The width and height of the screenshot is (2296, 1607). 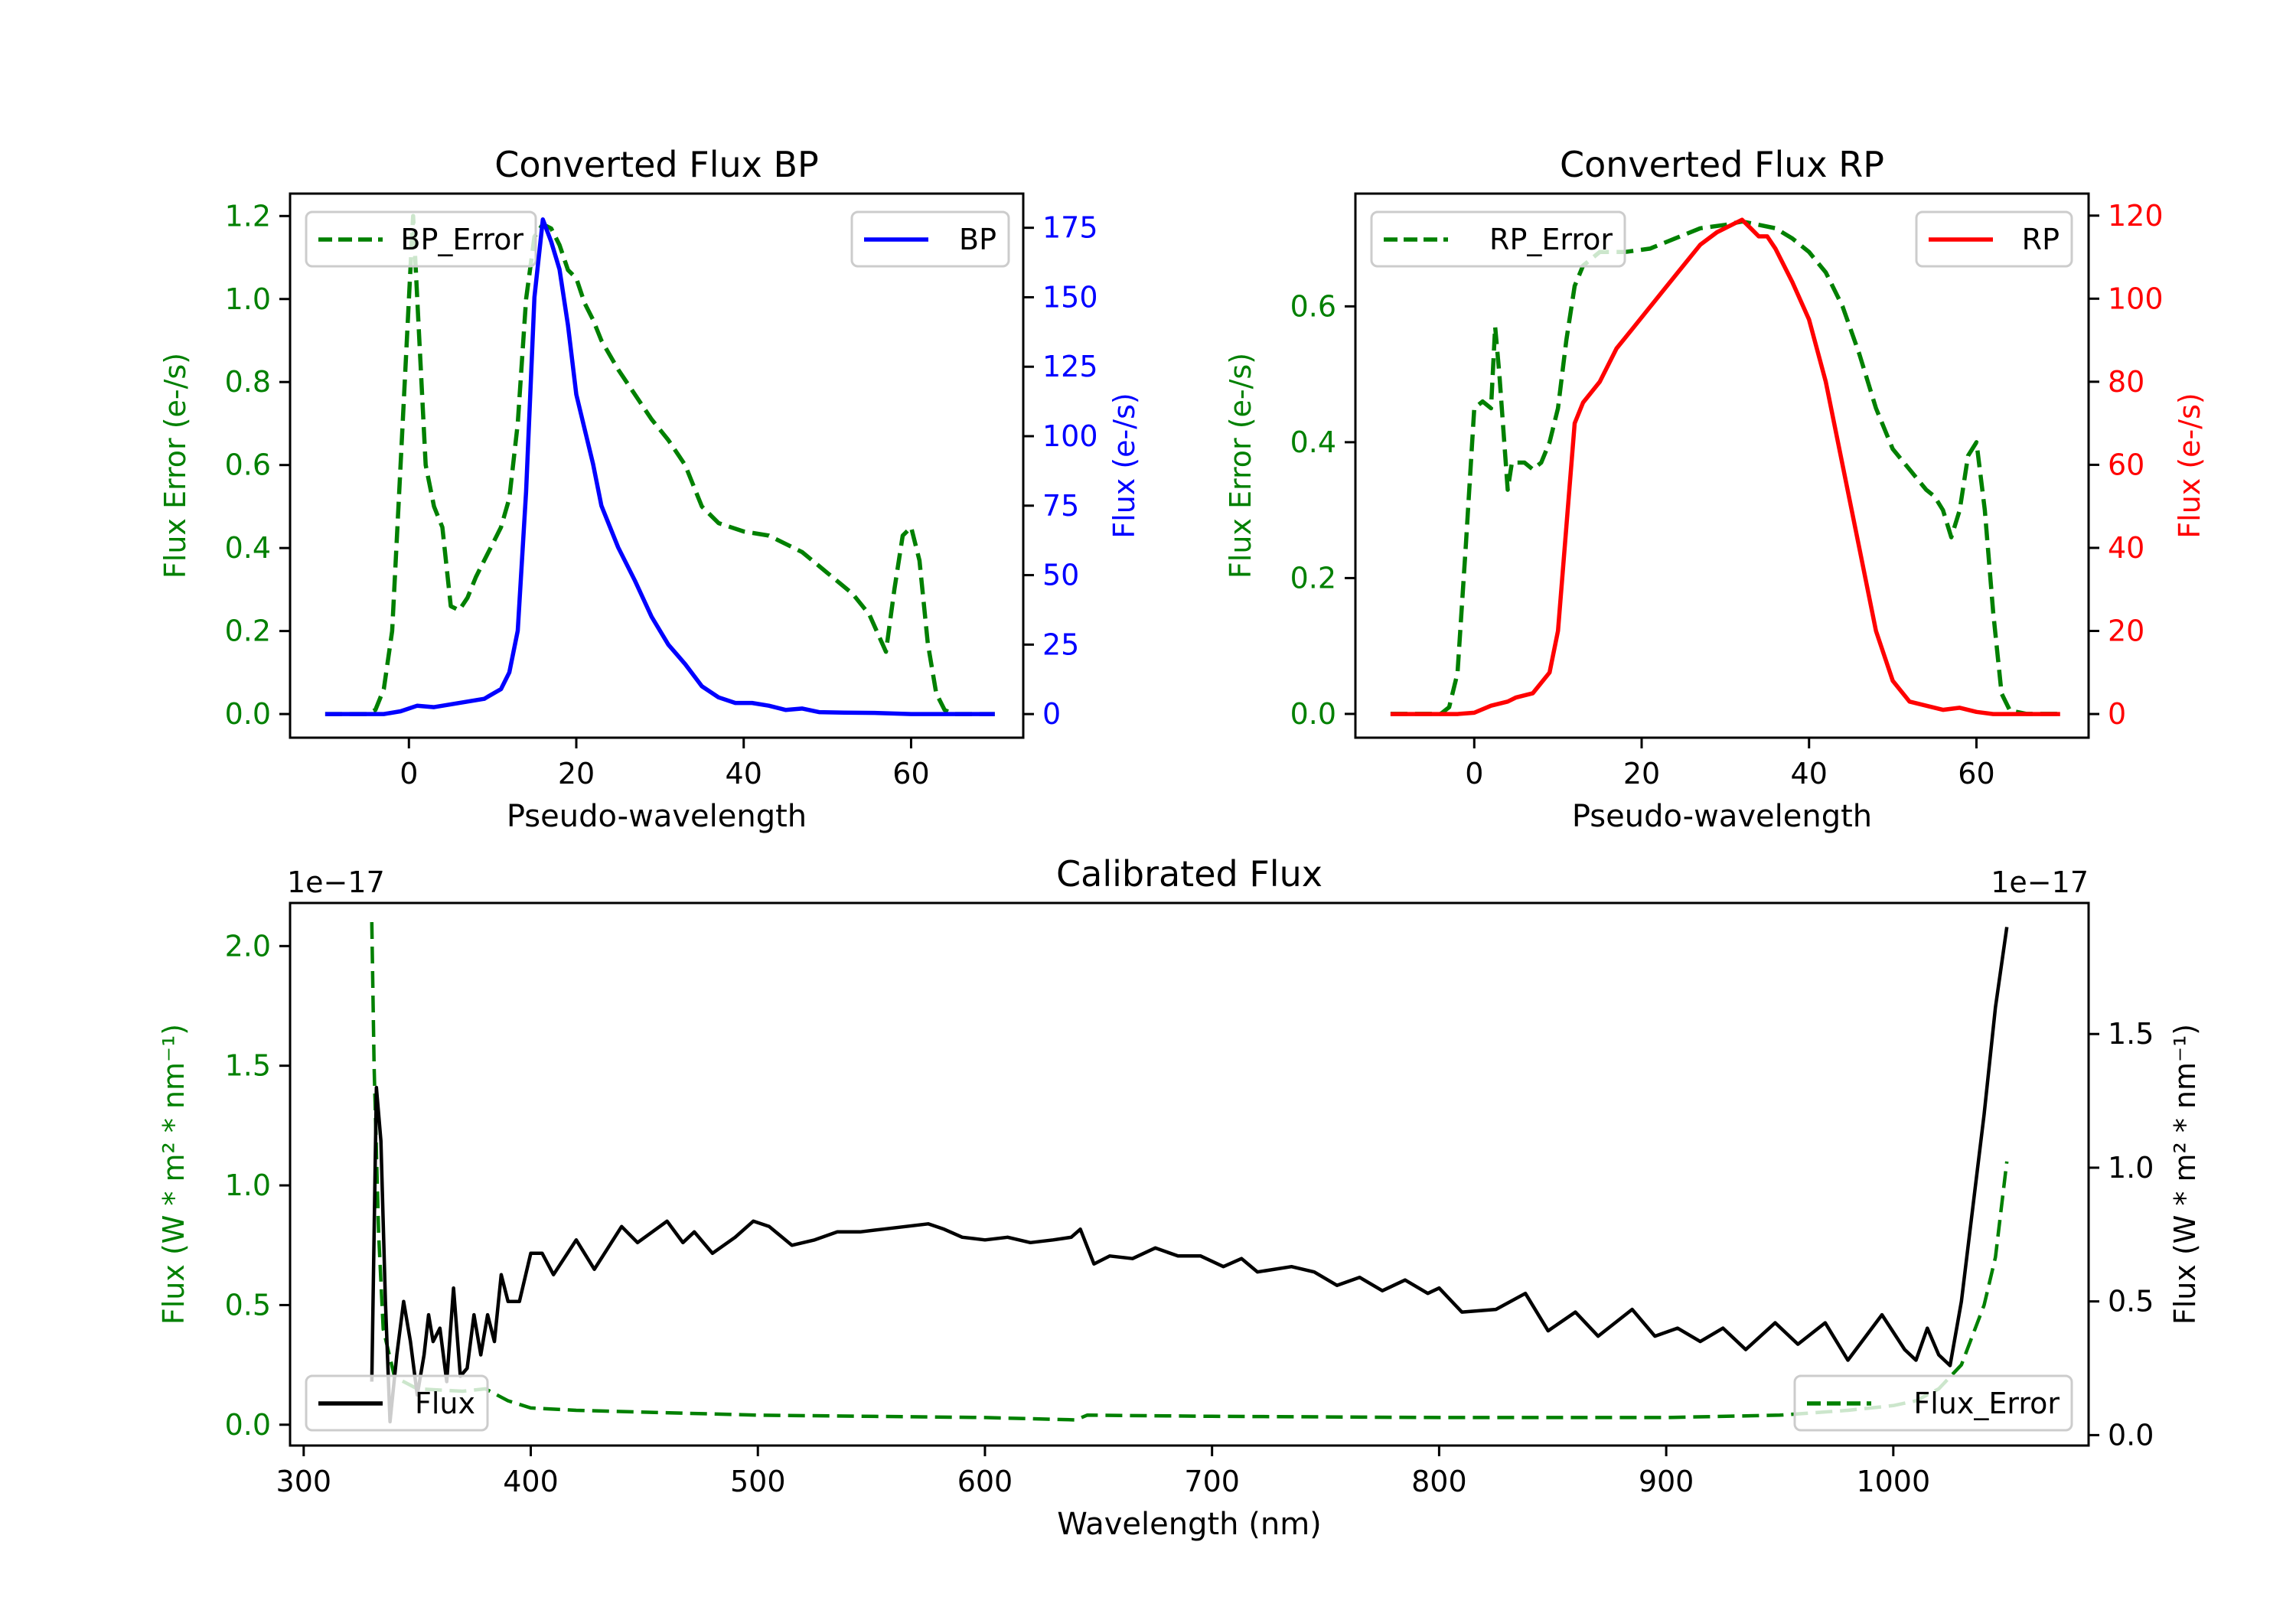 What do you see at coordinates (1893, 1482) in the screenshot?
I see `x-tick-label: 1000` at bounding box center [1893, 1482].